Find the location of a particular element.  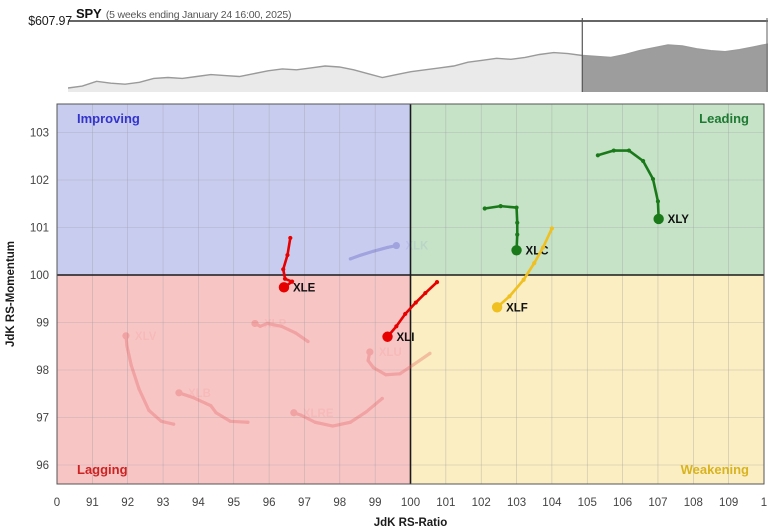

x-tick-label: 91 is located at coordinates (92, 503).